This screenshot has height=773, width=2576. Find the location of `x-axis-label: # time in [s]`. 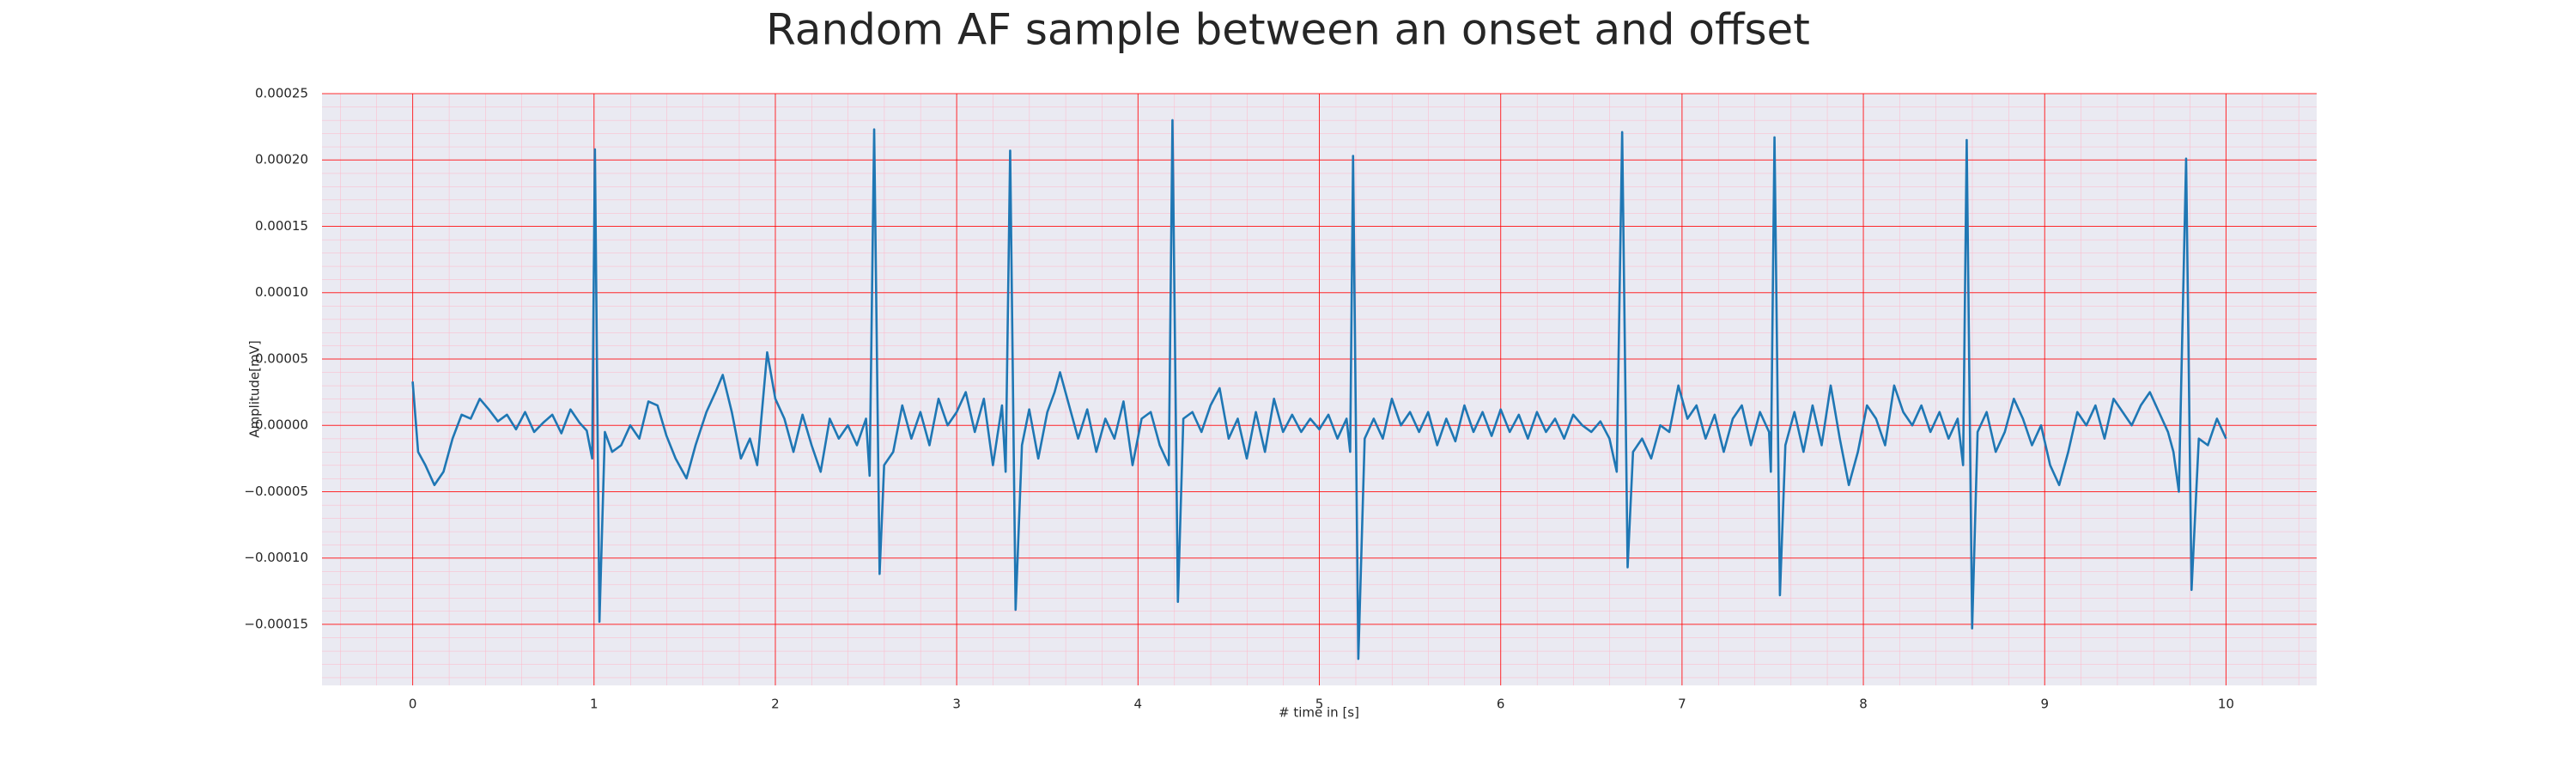

x-axis-label: # time in [s] is located at coordinates (1319, 713).